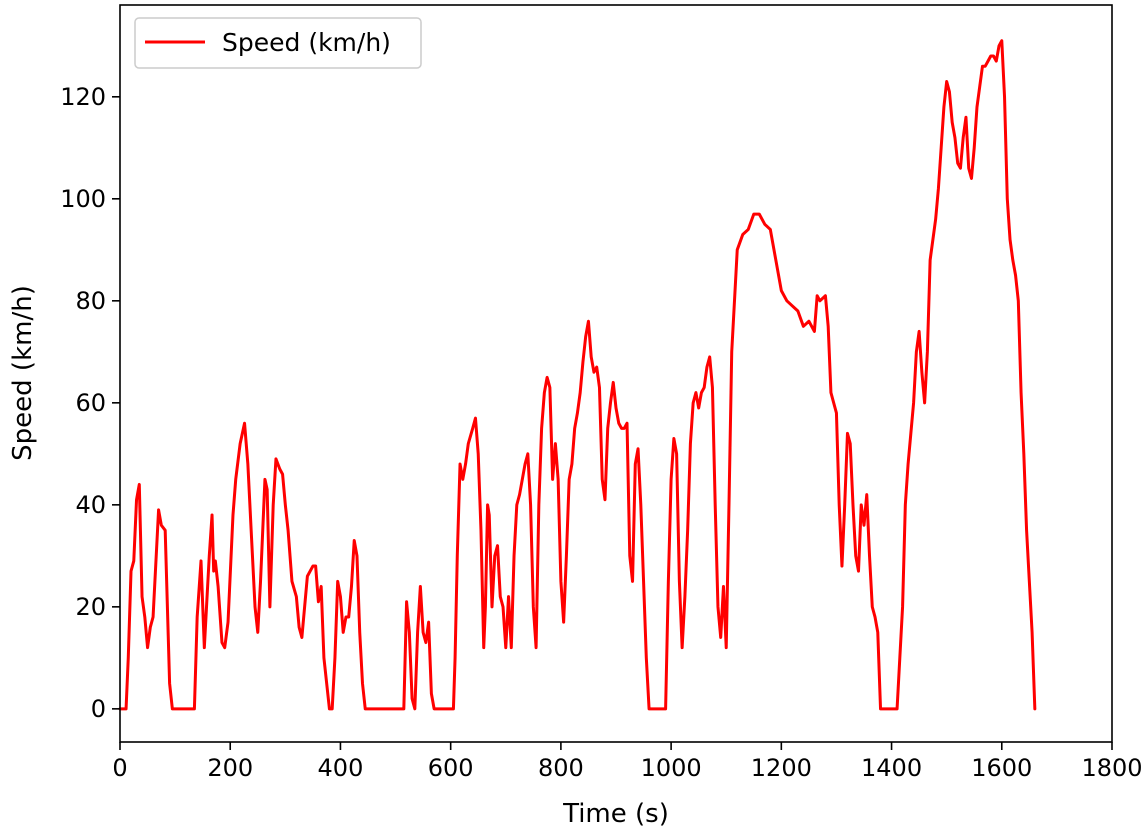 Image resolution: width=1145 pixels, height=828 pixels. I want to click on x-axis-ticks: 0 200 400 600 800 1000 1200 1400 1600 1800, so click(627, 762).